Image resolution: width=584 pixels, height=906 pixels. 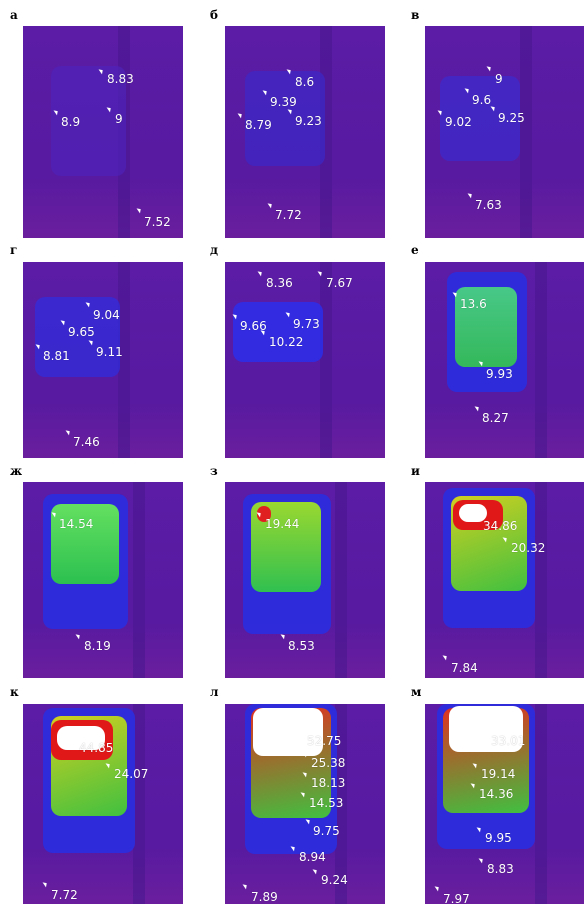 What do you see at coordinates (504, 132) in the screenshot?
I see `thermogram-v: 9 9.6 9.02 9.25 7.63` at bounding box center [504, 132].